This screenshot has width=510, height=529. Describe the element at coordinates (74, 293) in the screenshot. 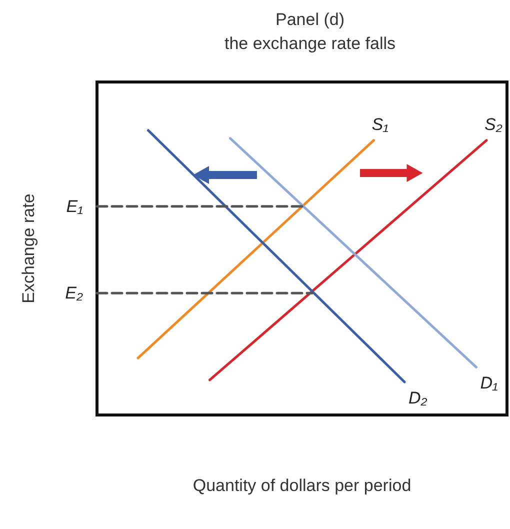

I see `series-label: E₂` at that location.